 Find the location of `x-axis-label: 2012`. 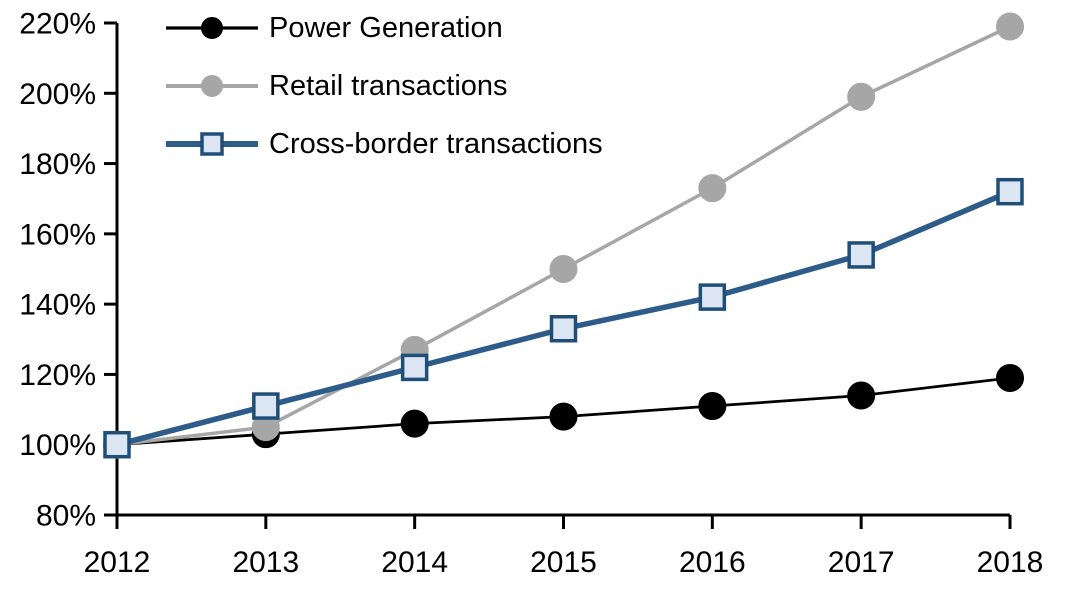

x-axis-label: 2012 is located at coordinates (117, 562).